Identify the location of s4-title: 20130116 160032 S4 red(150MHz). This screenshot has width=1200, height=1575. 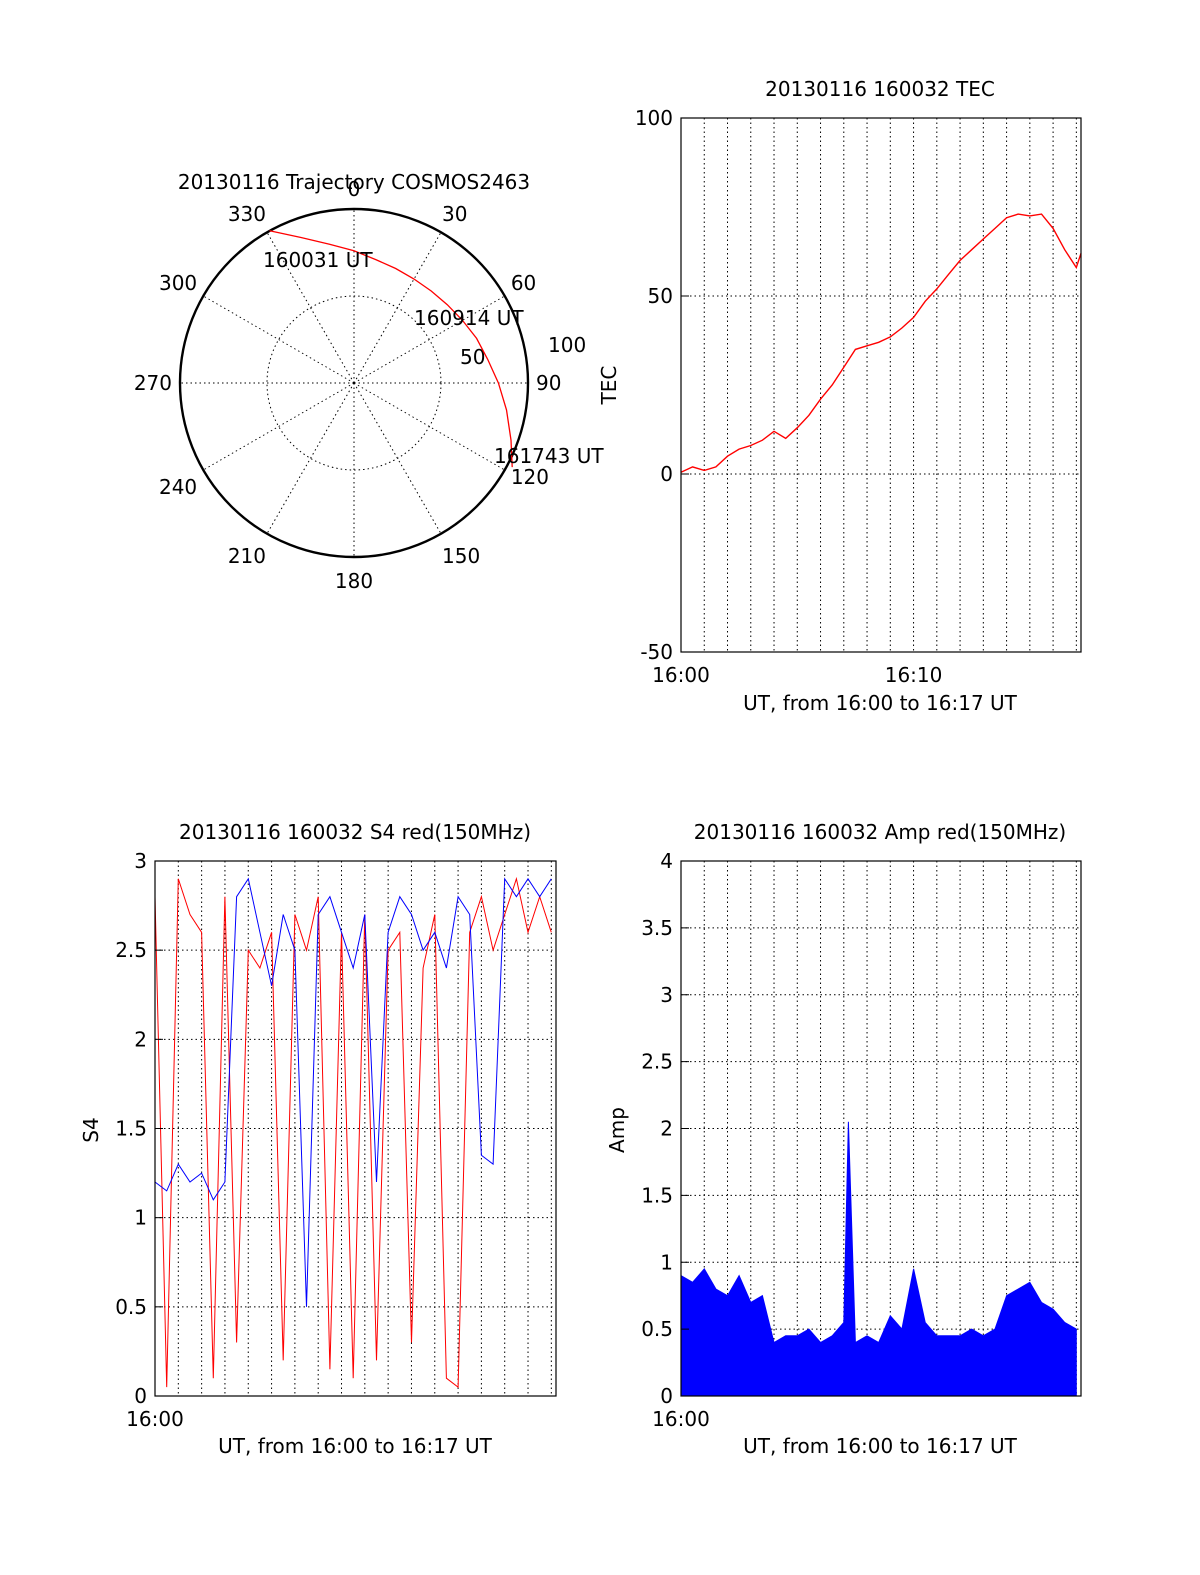
(355, 832).